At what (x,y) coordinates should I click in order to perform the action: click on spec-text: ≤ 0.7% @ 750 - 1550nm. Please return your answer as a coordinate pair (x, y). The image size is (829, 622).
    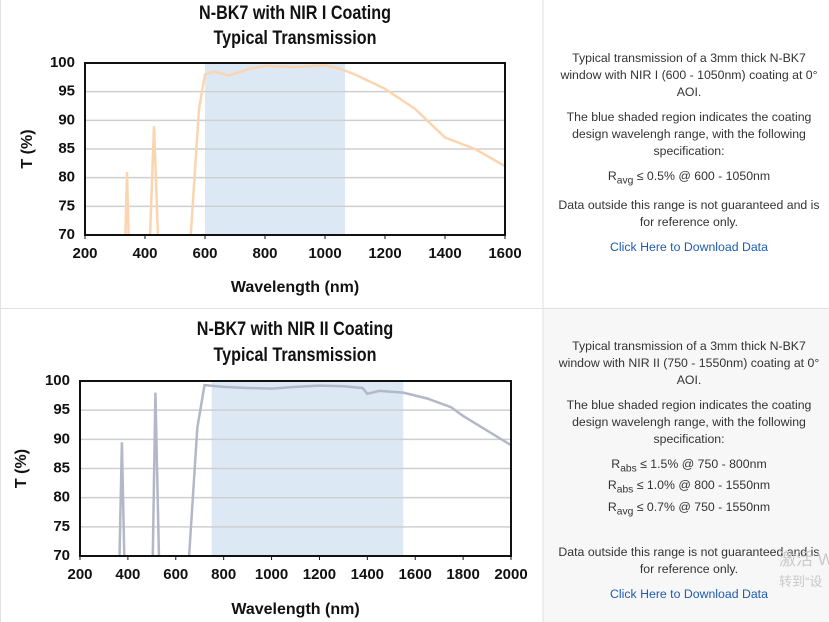
    Looking at the image, I should click on (703, 506).